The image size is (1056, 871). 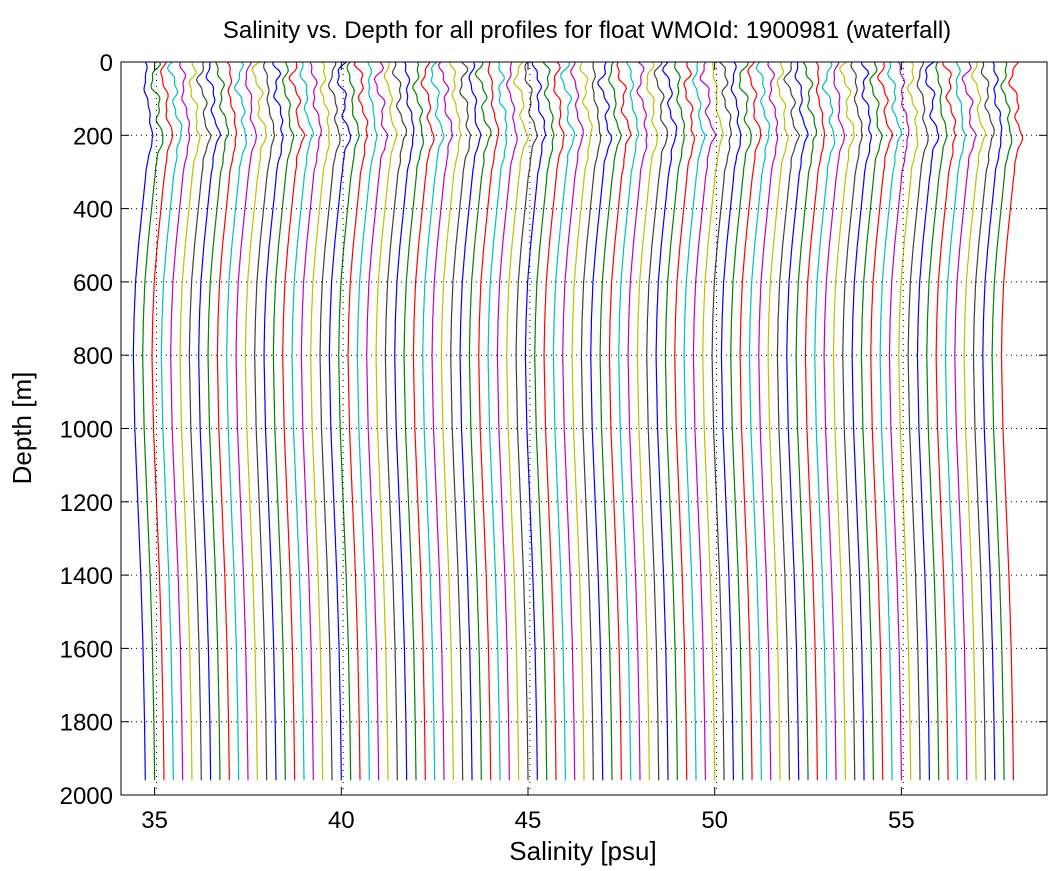 I want to click on y-tick-label: 400, so click(x=93, y=210).